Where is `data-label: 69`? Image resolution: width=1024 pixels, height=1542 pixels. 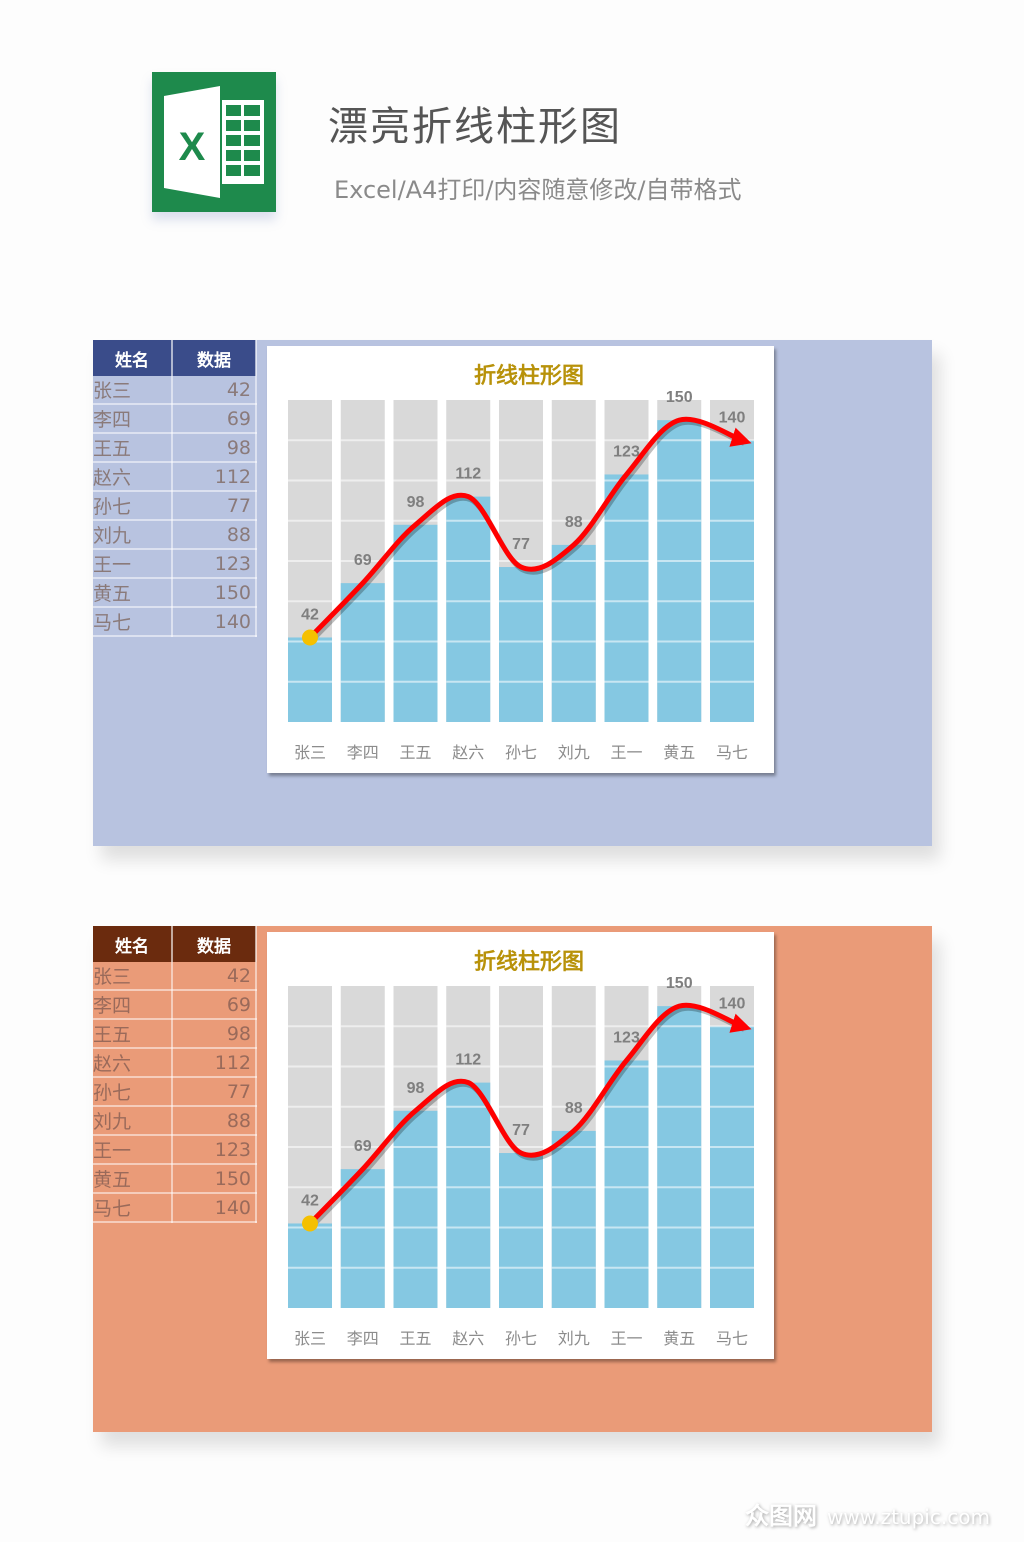
data-label: 69 is located at coordinates (363, 1146).